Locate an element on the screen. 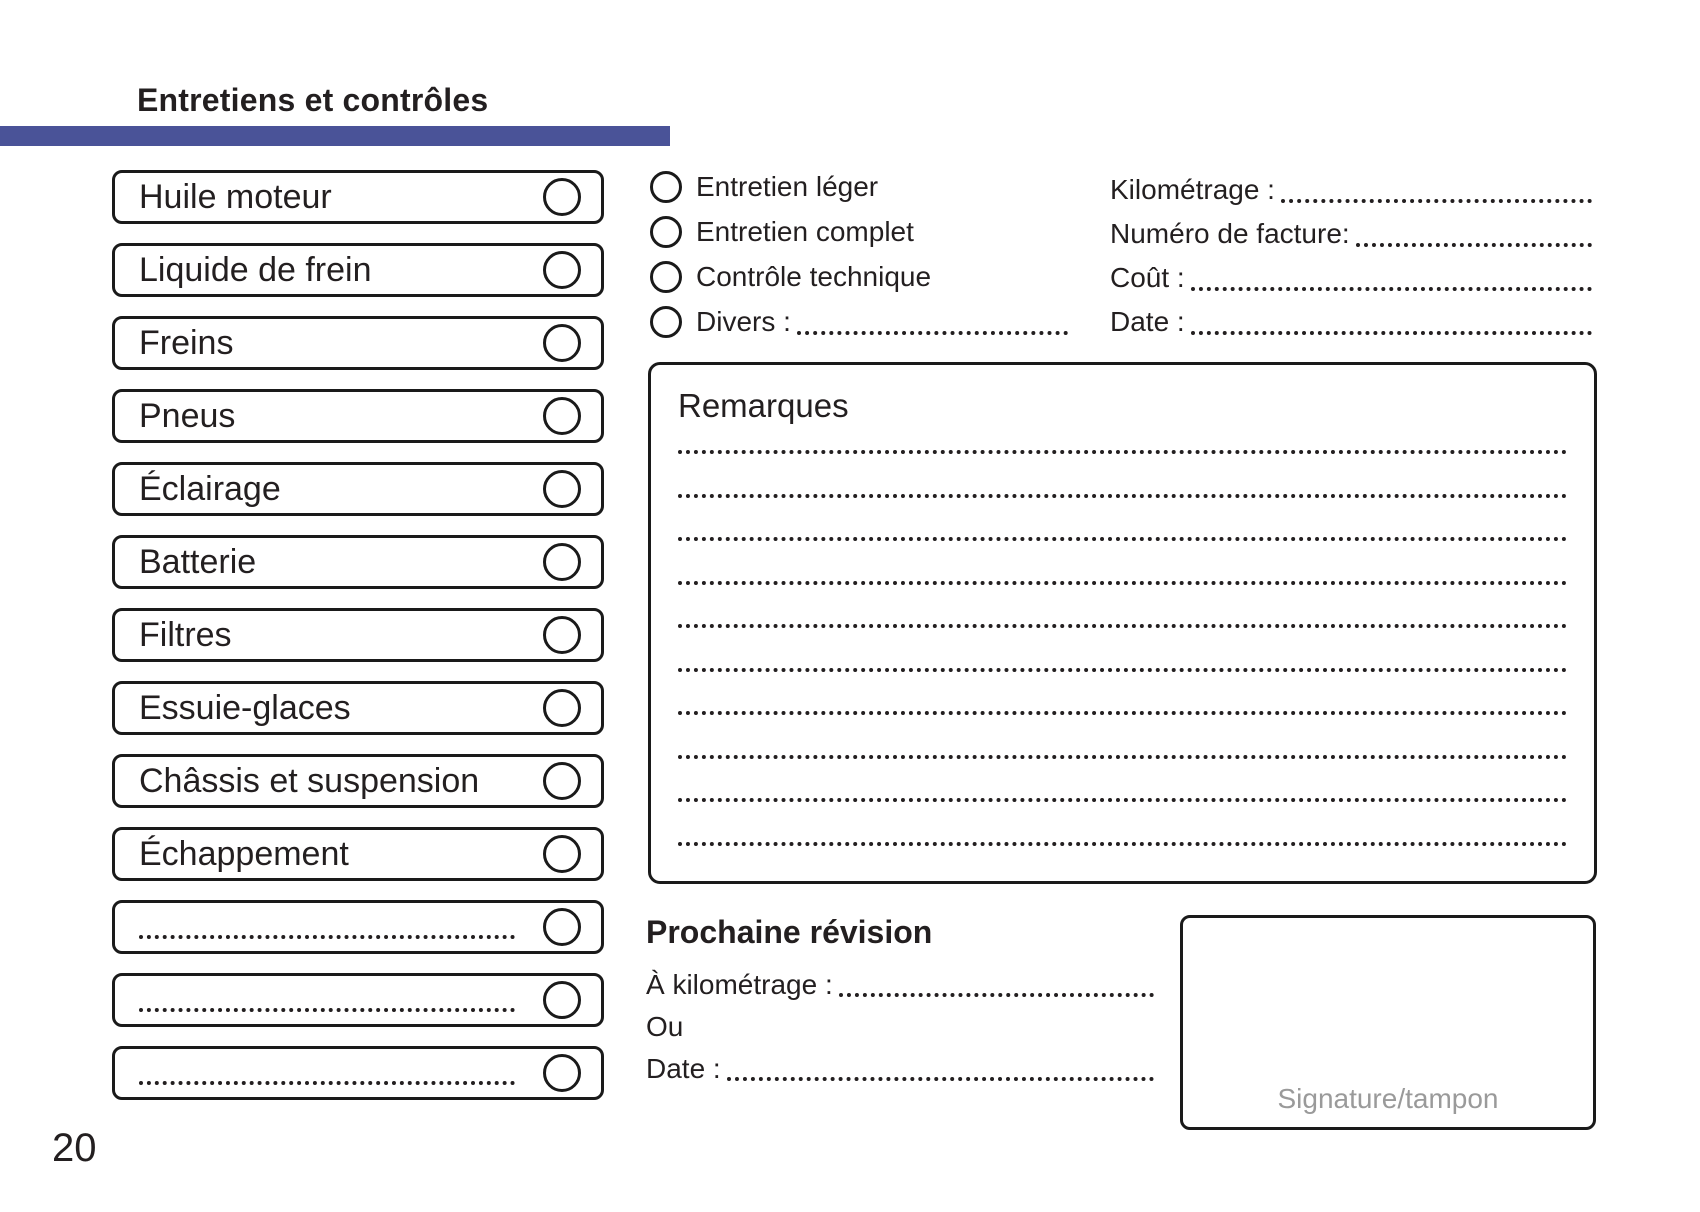  service-type-label: Entretien léger is located at coordinates (787, 186).